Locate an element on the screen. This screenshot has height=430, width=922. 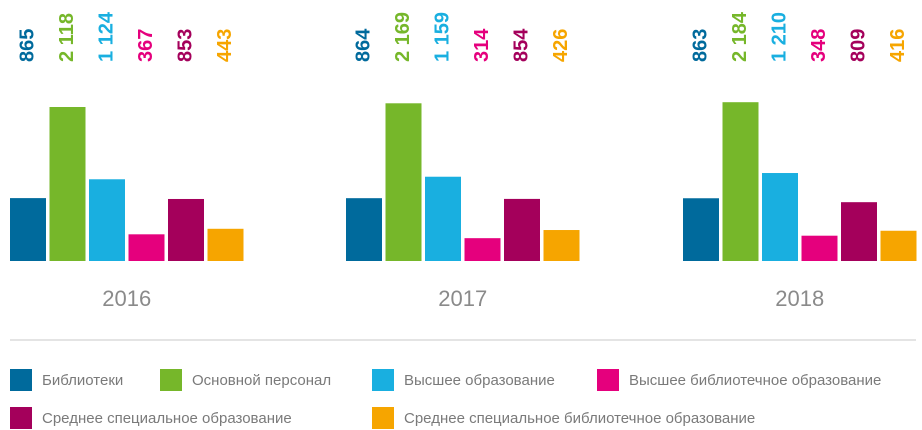
value-label: 416 is located at coordinates (898, 45).